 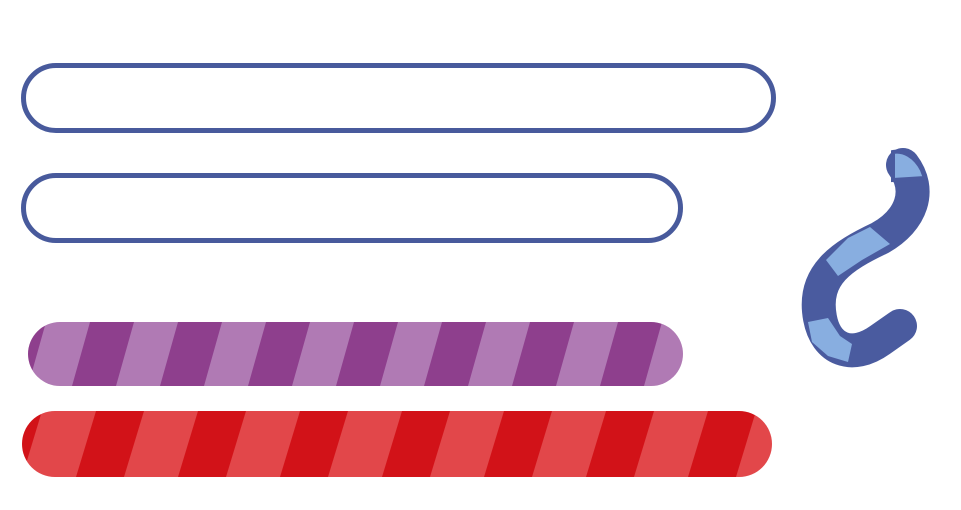 I want to click on outline-bar-long, so click(x=398, y=98).